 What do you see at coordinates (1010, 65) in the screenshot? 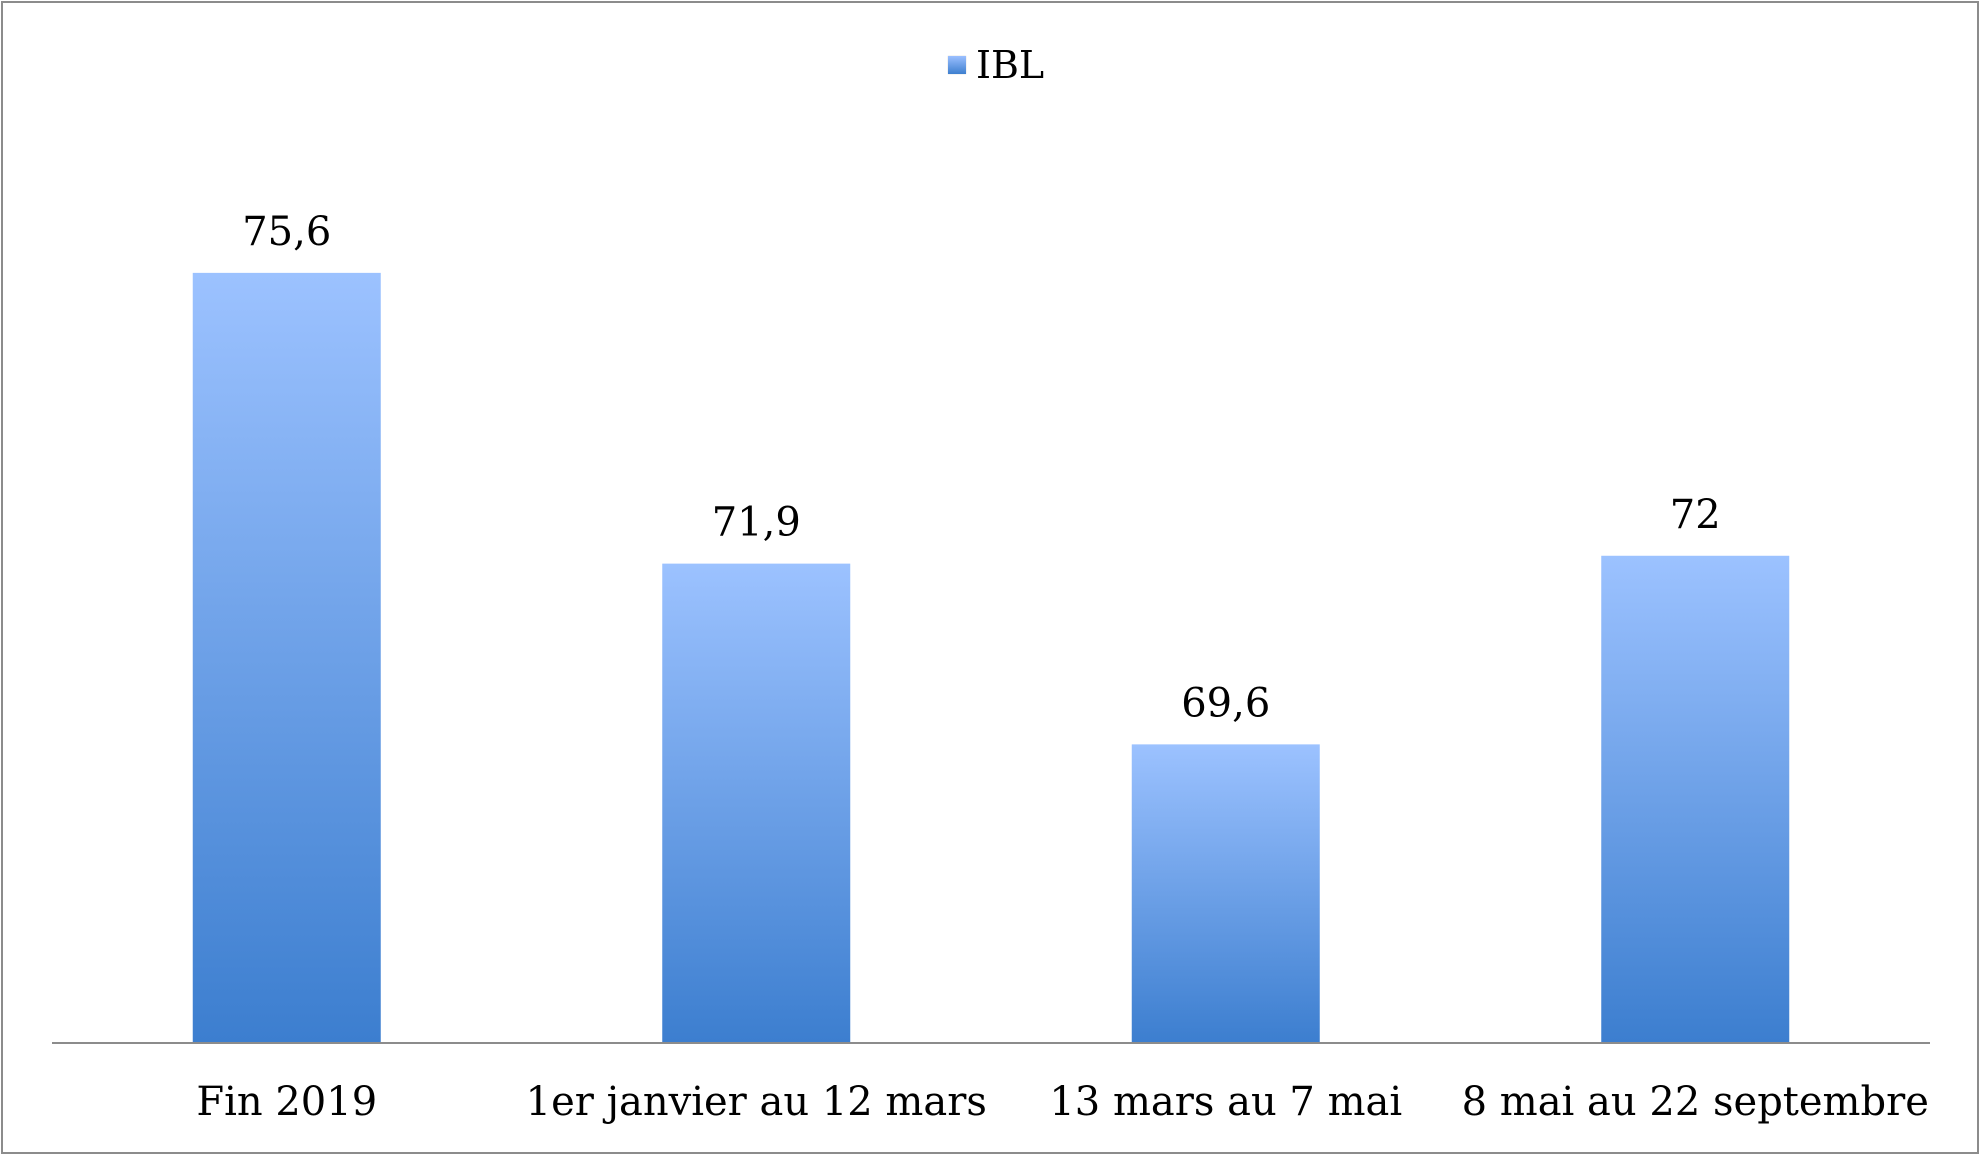
I see `legend-label-ibl: IBL` at bounding box center [1010, 65].